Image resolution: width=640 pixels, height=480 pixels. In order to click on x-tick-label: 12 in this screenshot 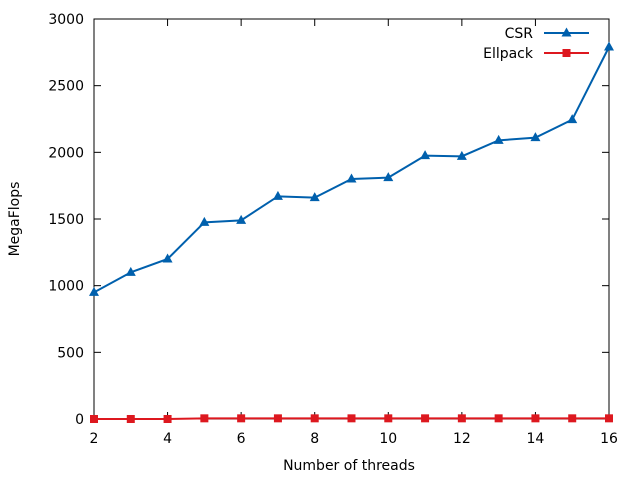, I will do `click(462, 439)`.